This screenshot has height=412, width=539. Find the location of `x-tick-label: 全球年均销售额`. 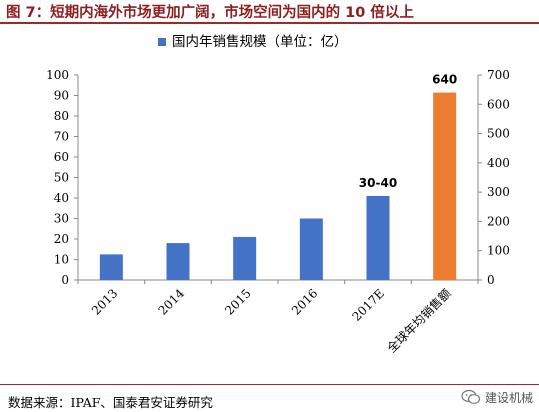

x-tick-label: 全球年均销售额 is located at coordinates (419, 321).